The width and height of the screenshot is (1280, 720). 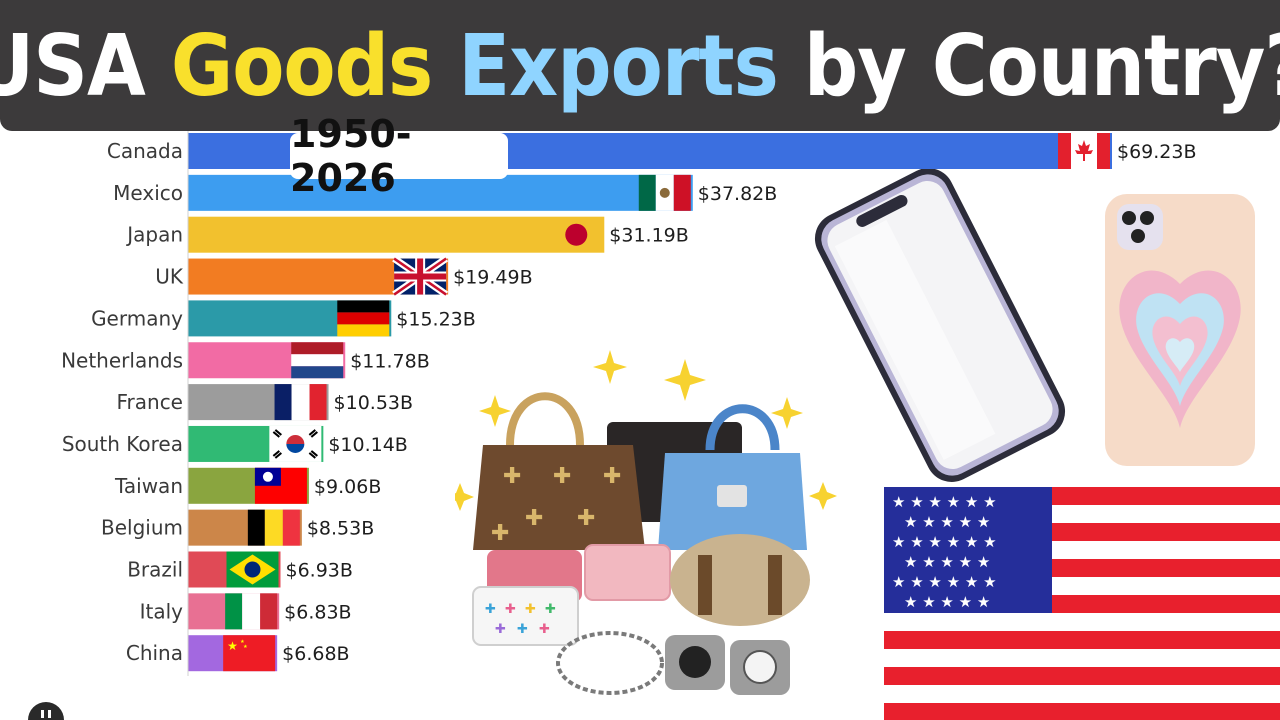 What do you see at coordinates (390, 361) in the screenshot?
I see `value-label: $11.78B` at bounding box center [390, 361].